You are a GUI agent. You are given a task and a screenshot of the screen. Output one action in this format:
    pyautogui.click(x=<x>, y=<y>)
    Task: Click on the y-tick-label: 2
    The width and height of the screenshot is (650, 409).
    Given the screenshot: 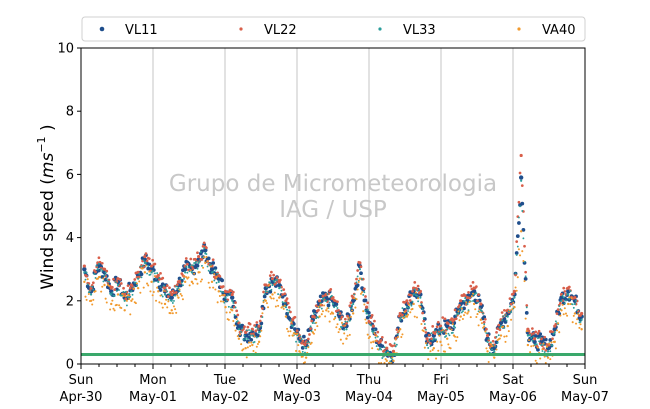 What is the action you would take?
    pyautogui.click(x=70, y=301)
    